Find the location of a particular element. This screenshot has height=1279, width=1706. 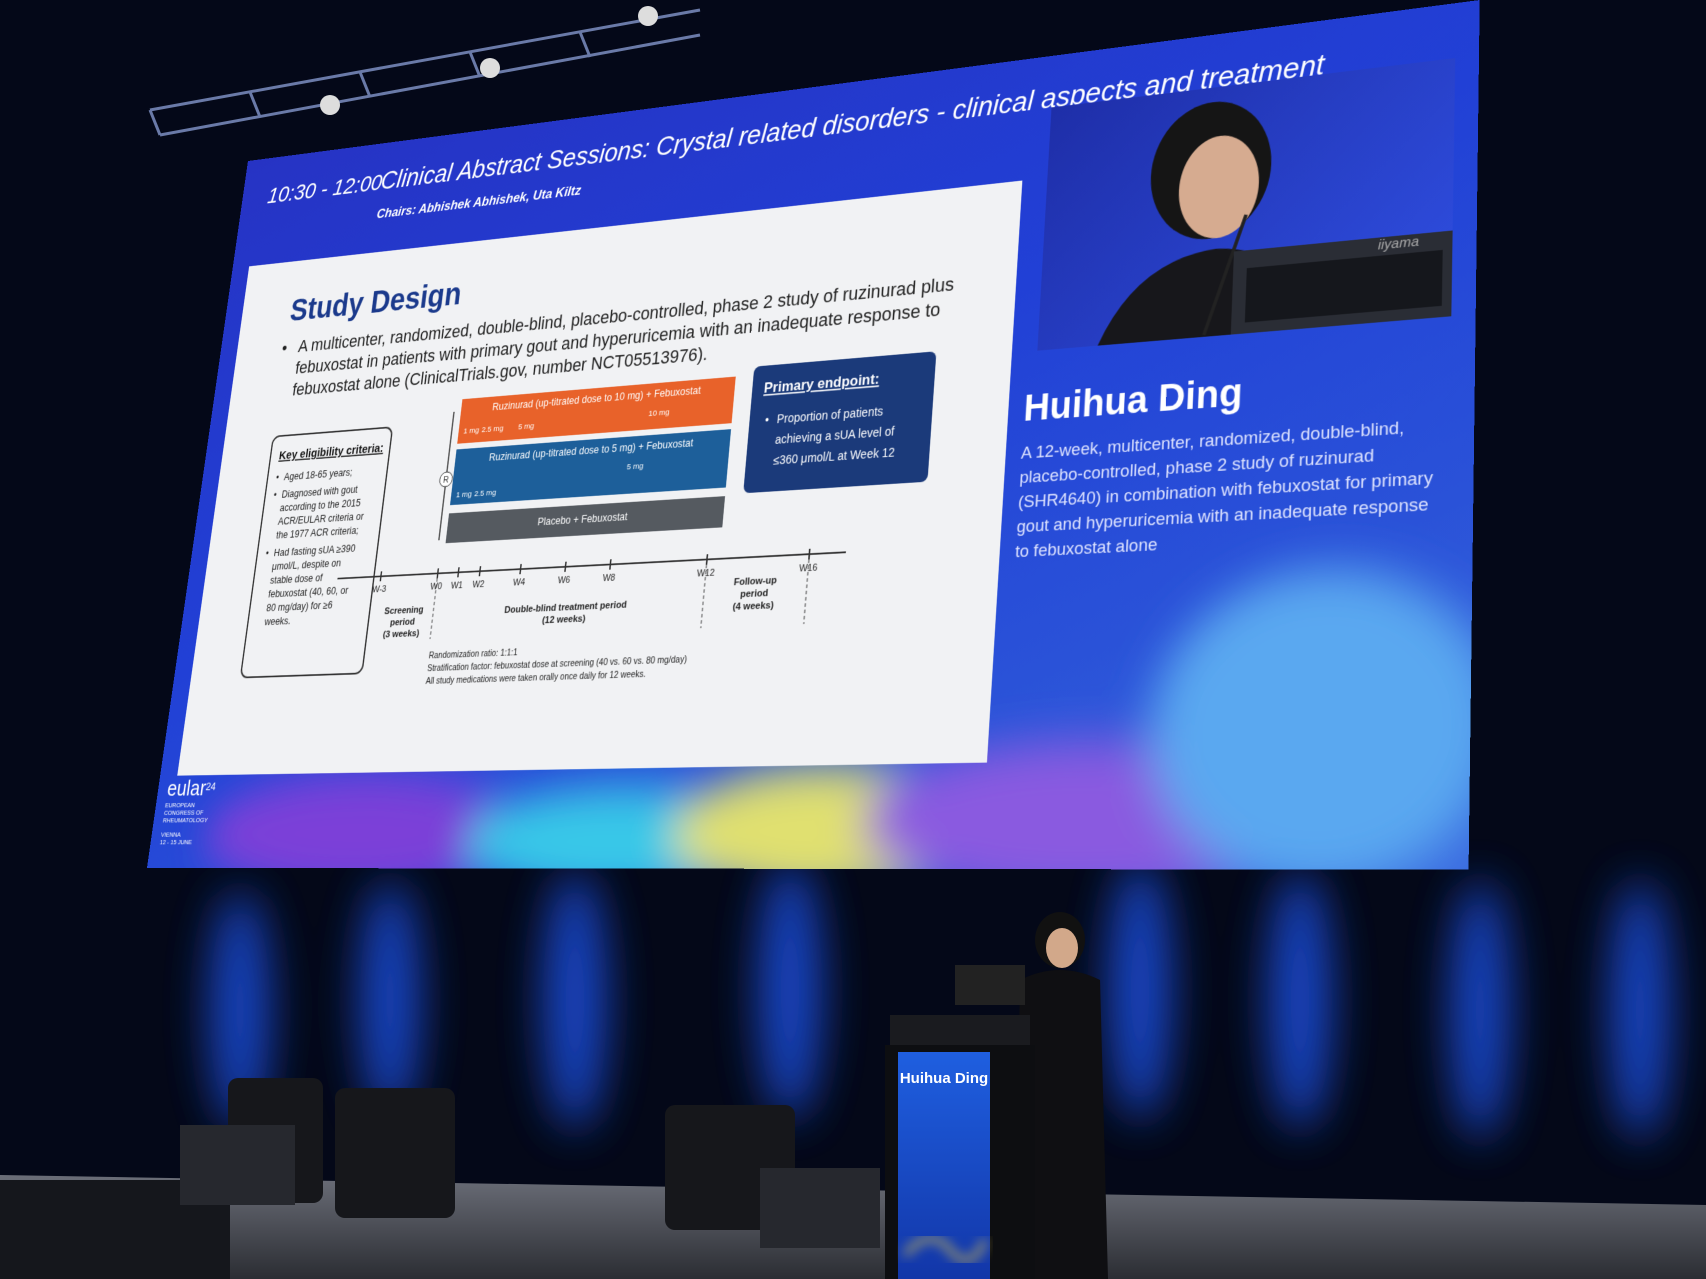

eligibility-line: Had fasting sUA ≥390 is located at coordinates (314, 550).